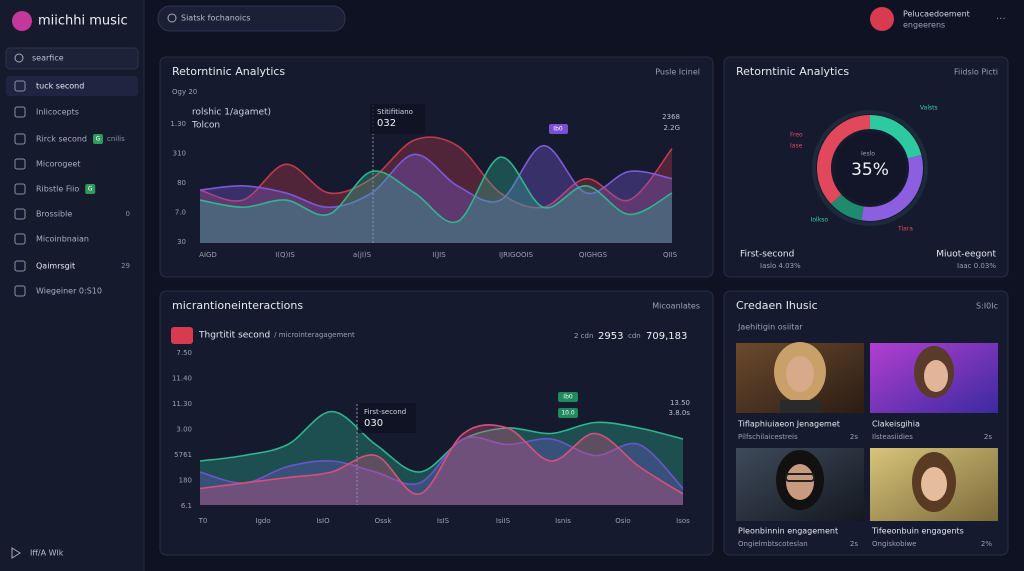 This screenshot has width=1024, height=571. Describe the element at coordinates (58, 164) in the screenshot. I see `nav-item: Micorogeet` at that location.